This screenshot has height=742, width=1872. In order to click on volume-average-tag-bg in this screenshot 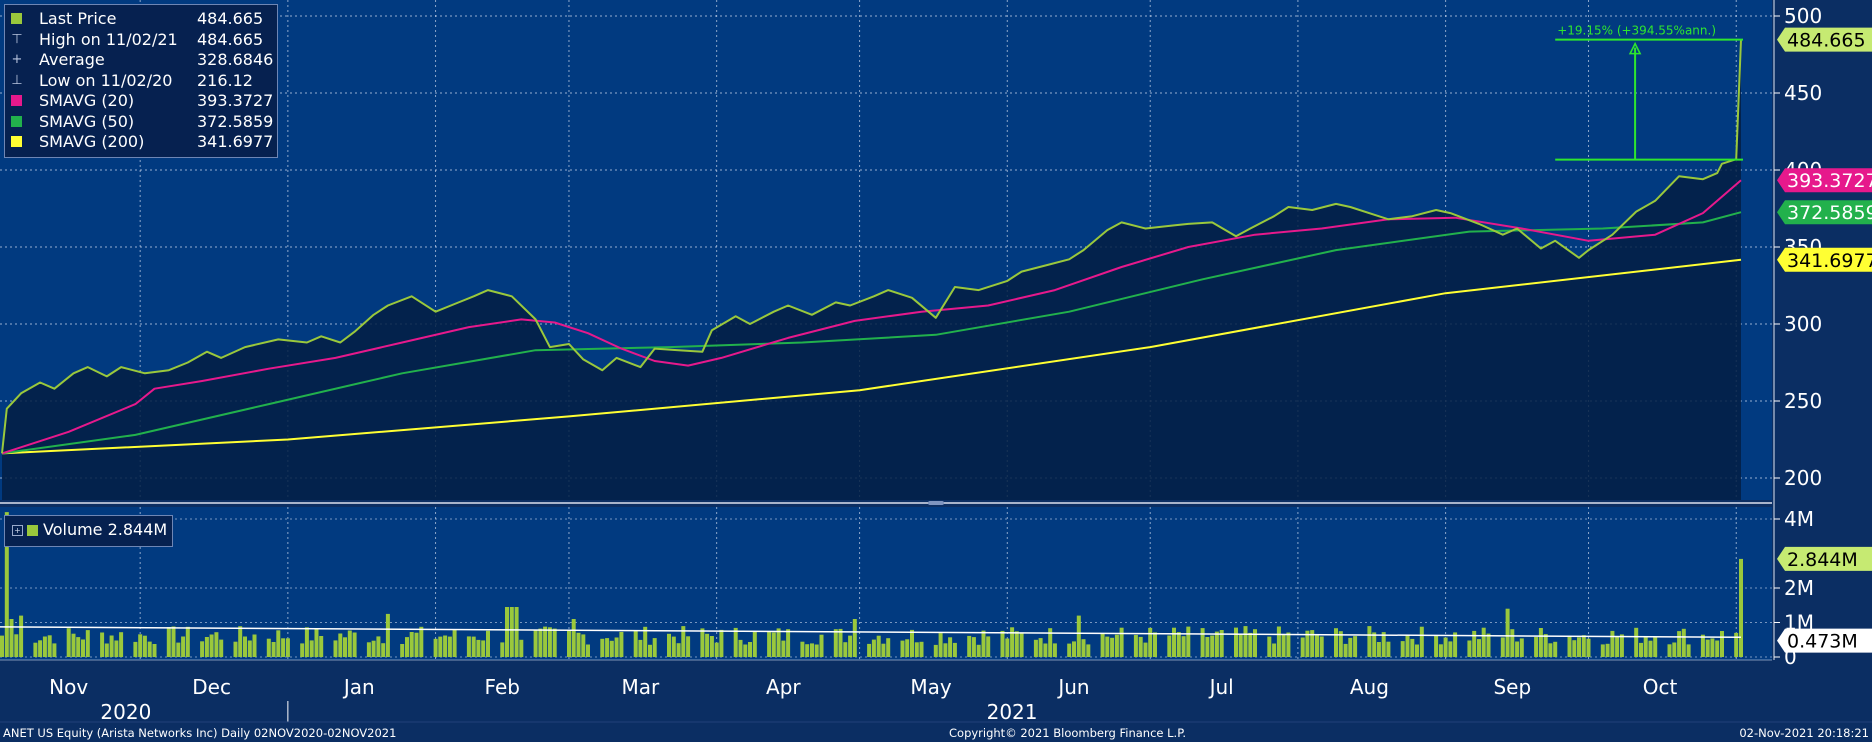, I will do `click(1824, 640)`.